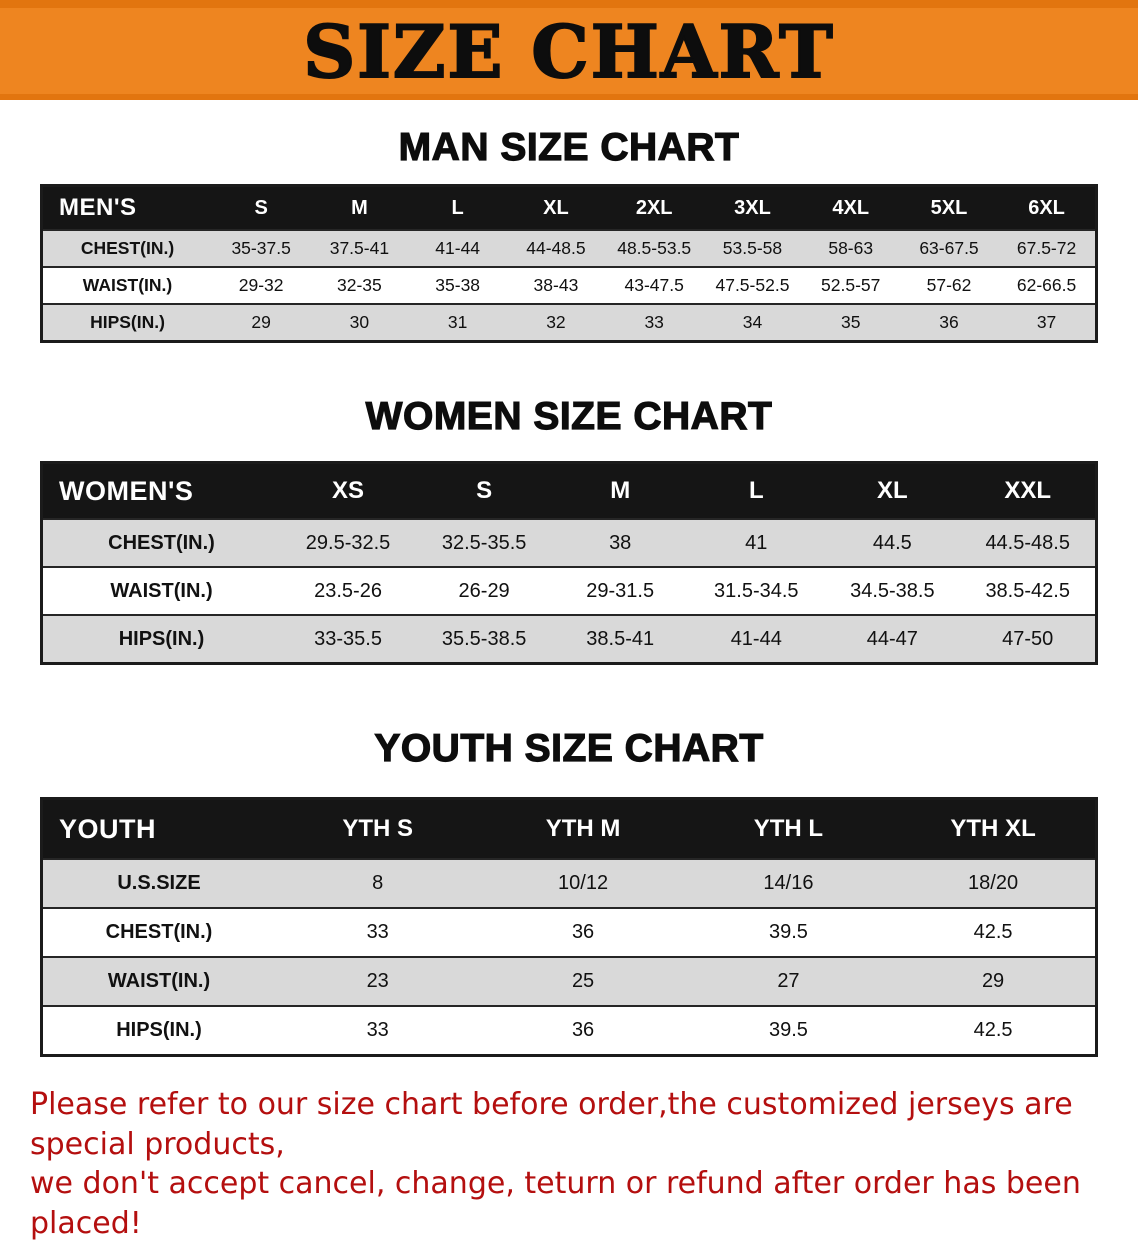  What do you see at coordinates (569, 932) in the screenshot?
I see `table-row: CHEST(IN.) 33 36 39.5 42.5` at bounding box center [569, 932].